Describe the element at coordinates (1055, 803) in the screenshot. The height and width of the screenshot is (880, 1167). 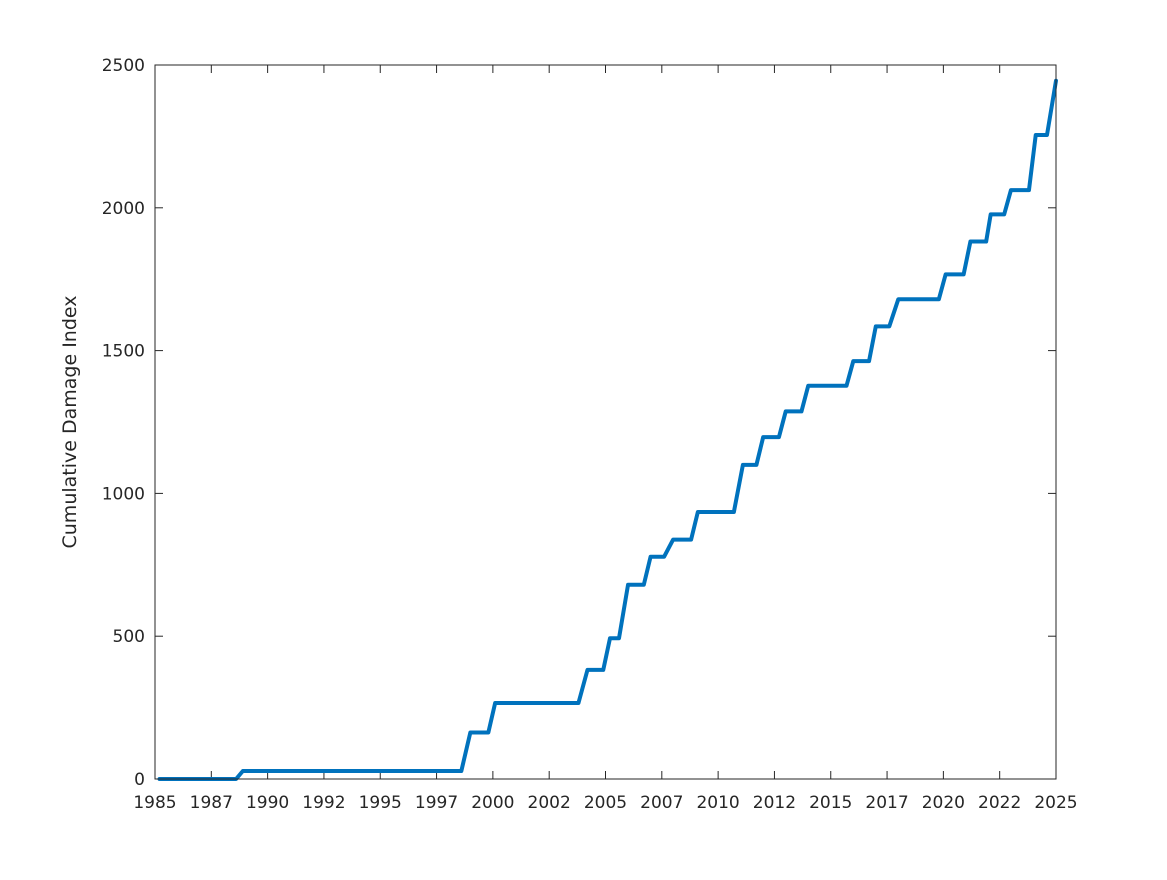
I see `x-tick-label: 2025` at that location.